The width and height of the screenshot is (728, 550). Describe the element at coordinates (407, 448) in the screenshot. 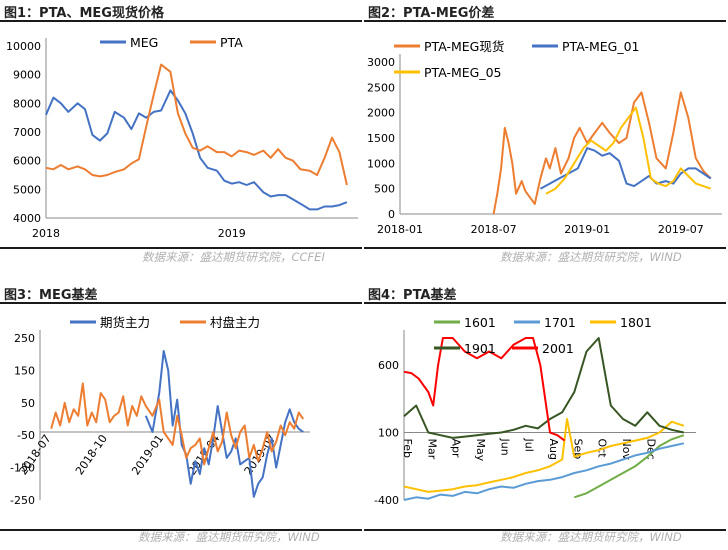

I see `x-tick-label: Feb` at that location.